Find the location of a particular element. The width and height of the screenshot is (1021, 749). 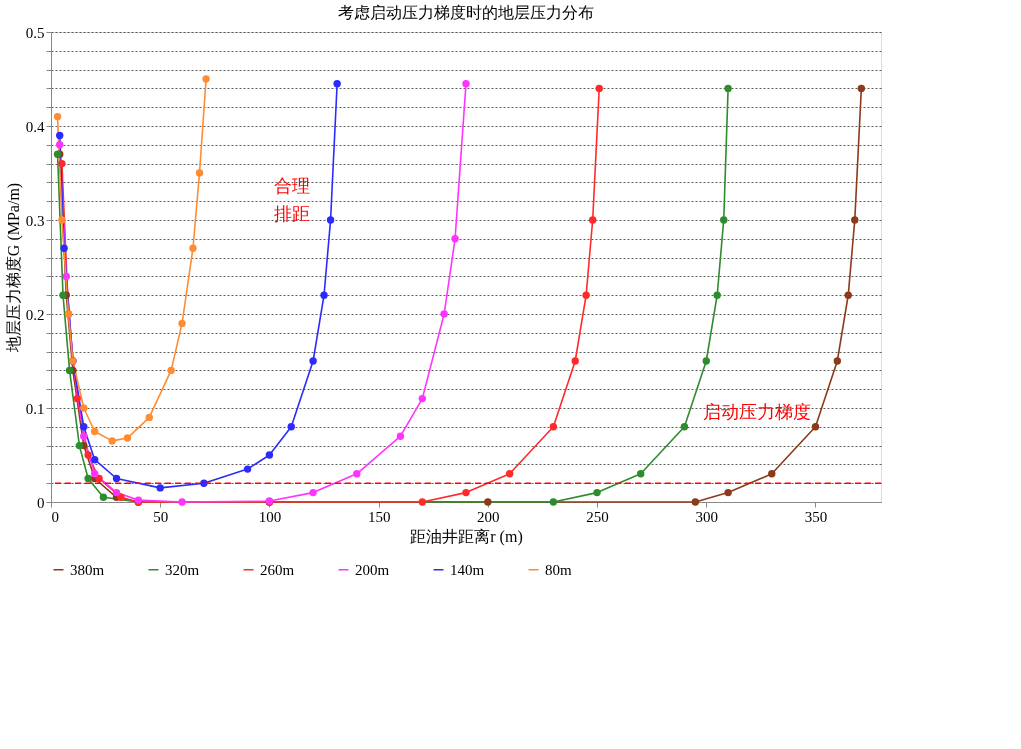

y-axis-title: 地层压力梯度G (MPa/m) is located at coordinates (13, 268).